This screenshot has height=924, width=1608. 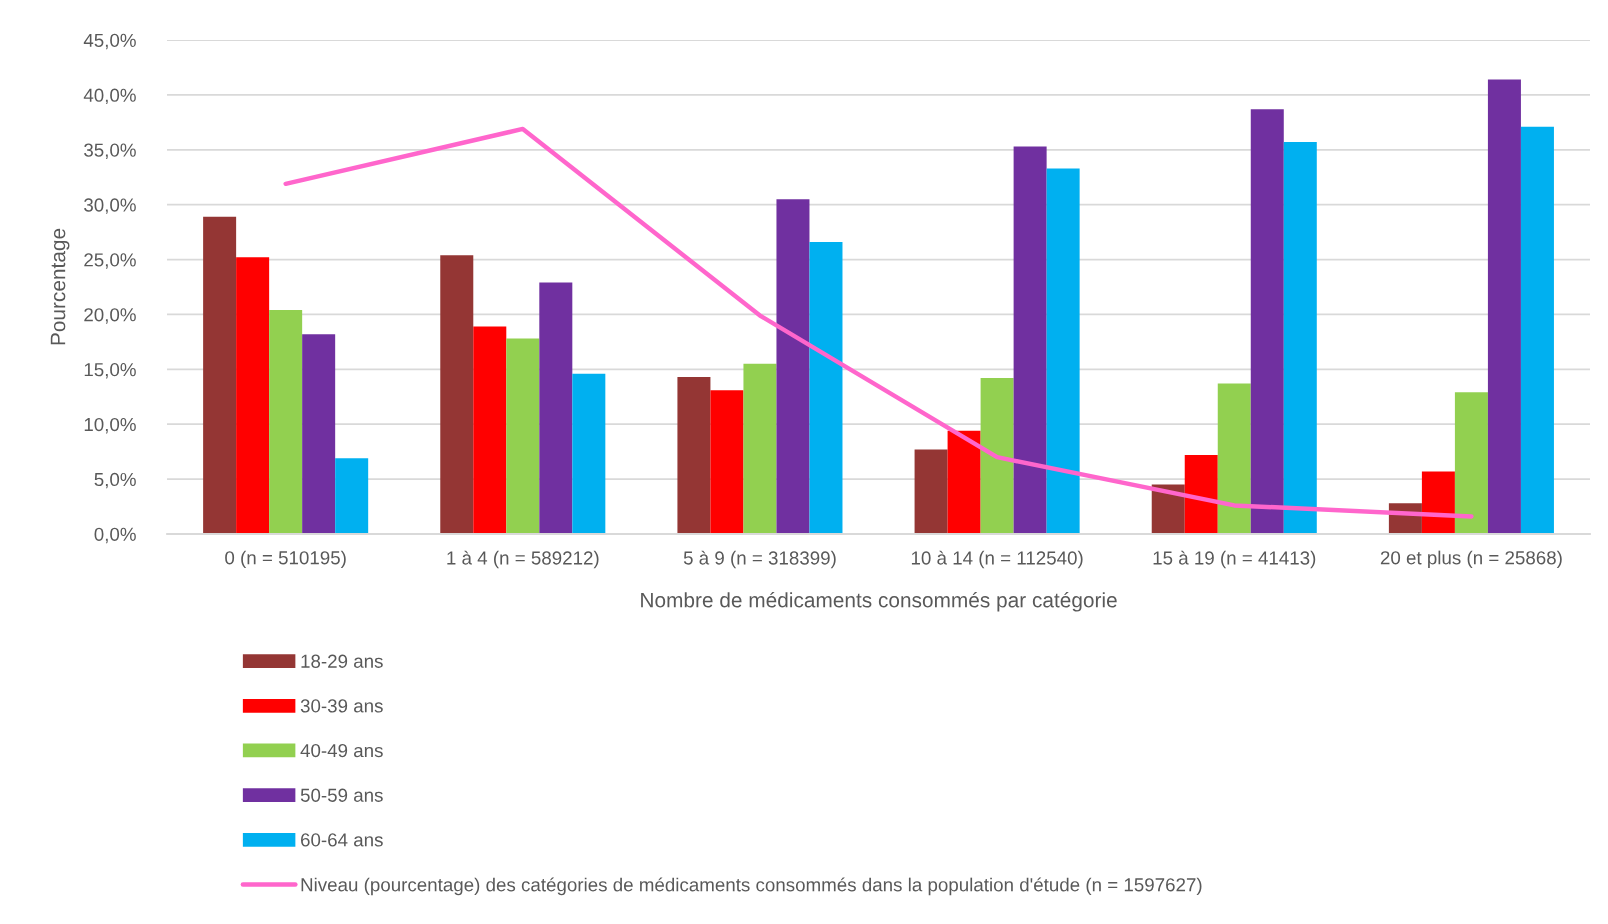 I want to click on y-tick-label: 15,0%, so click(x=110, y=371).